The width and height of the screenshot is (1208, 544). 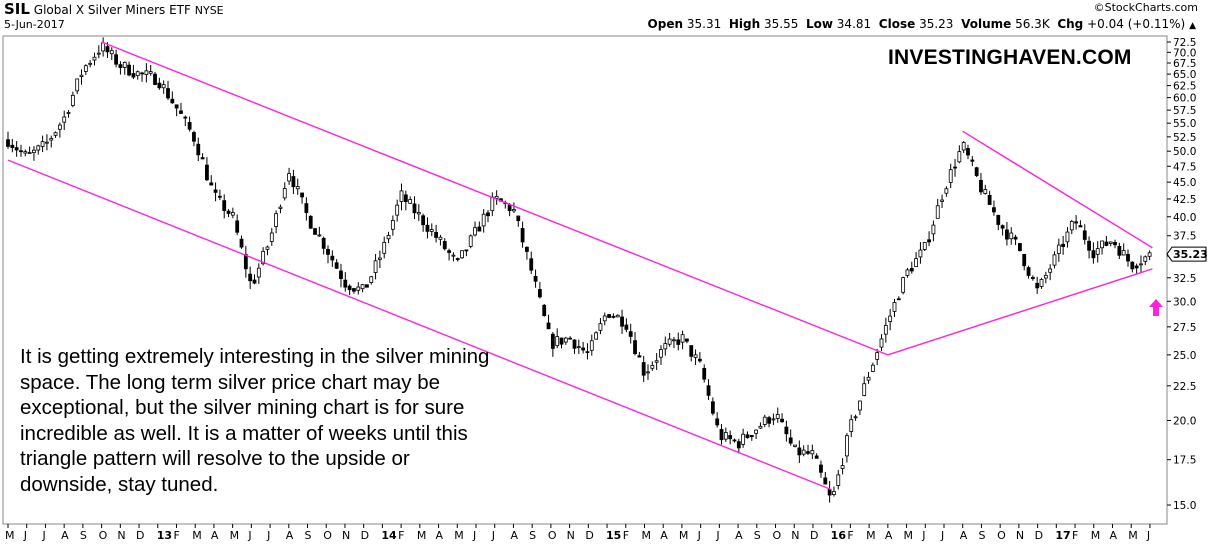 What do you see at coordinates (1184, 167) in the screenshot?
I see `y-tick-label: 47.5` at bounding box center [1184, 167].